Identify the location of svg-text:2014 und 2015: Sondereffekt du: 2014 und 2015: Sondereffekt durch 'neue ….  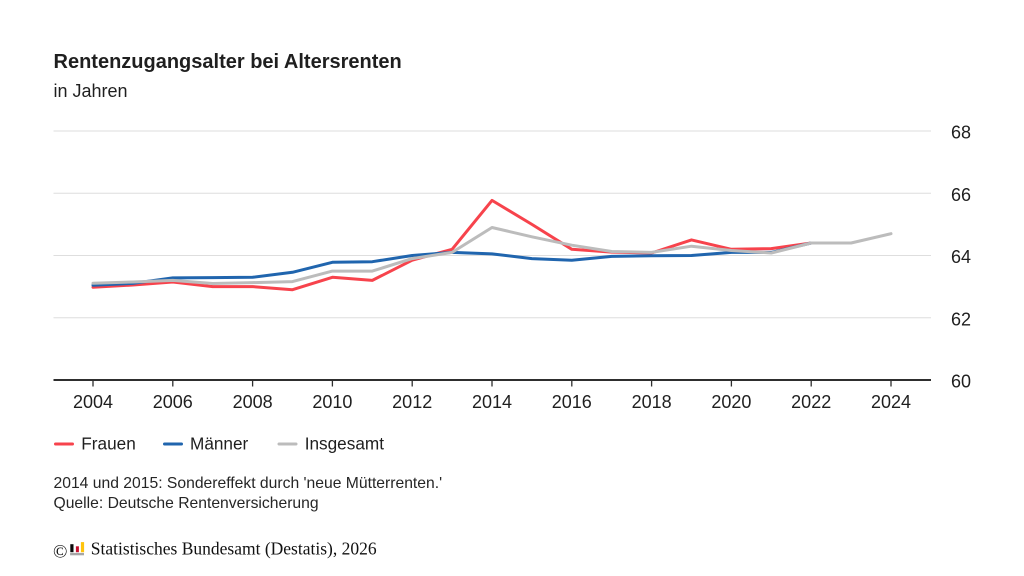
(248, 483).